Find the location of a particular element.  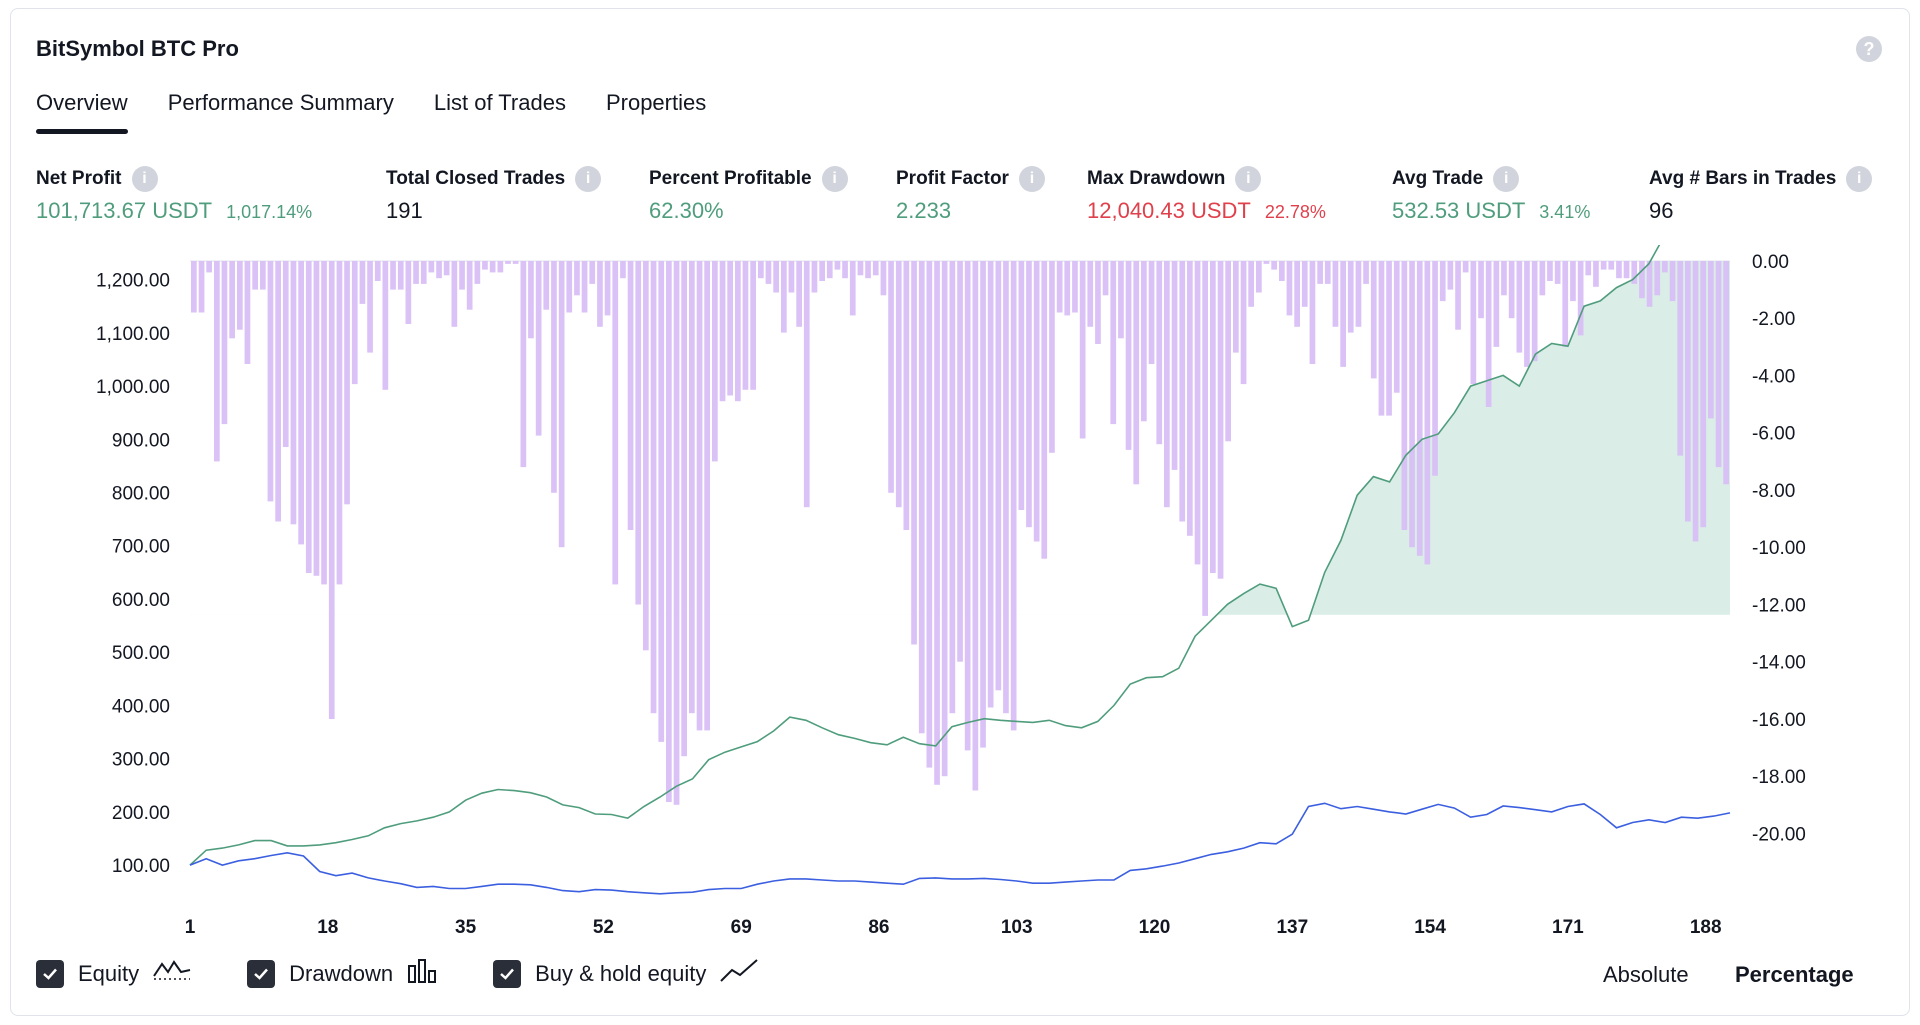

metric-profit-factor: Profit Factor i 2.233 is located at coordinates (970, 195).